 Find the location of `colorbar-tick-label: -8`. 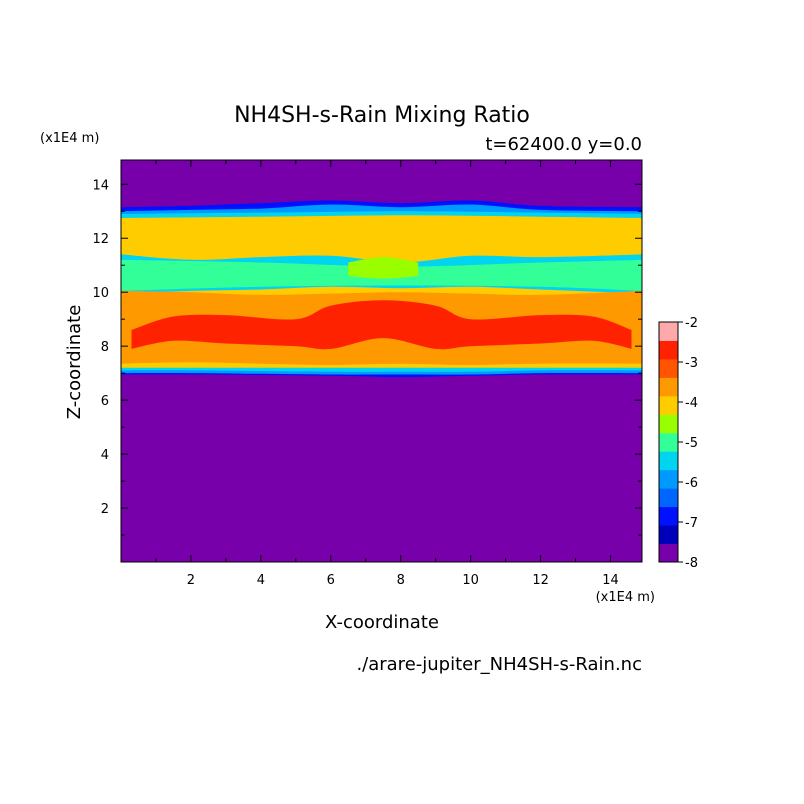

colorbar-tick-label: -8 is located at coordinates (691, 563).